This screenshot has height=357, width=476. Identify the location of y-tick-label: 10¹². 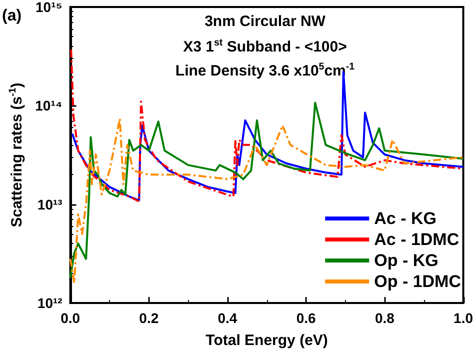
(50, 303).